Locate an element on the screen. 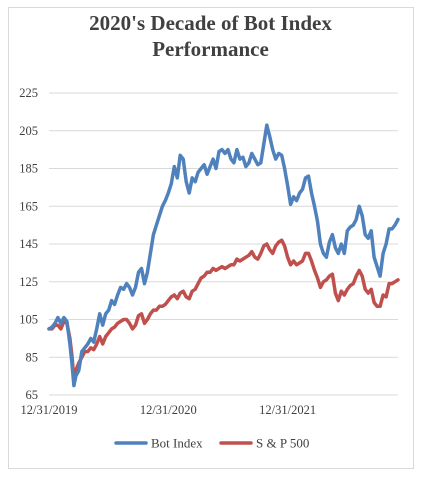  legend-label: S & P 500 is located at coordinates (282, 443).